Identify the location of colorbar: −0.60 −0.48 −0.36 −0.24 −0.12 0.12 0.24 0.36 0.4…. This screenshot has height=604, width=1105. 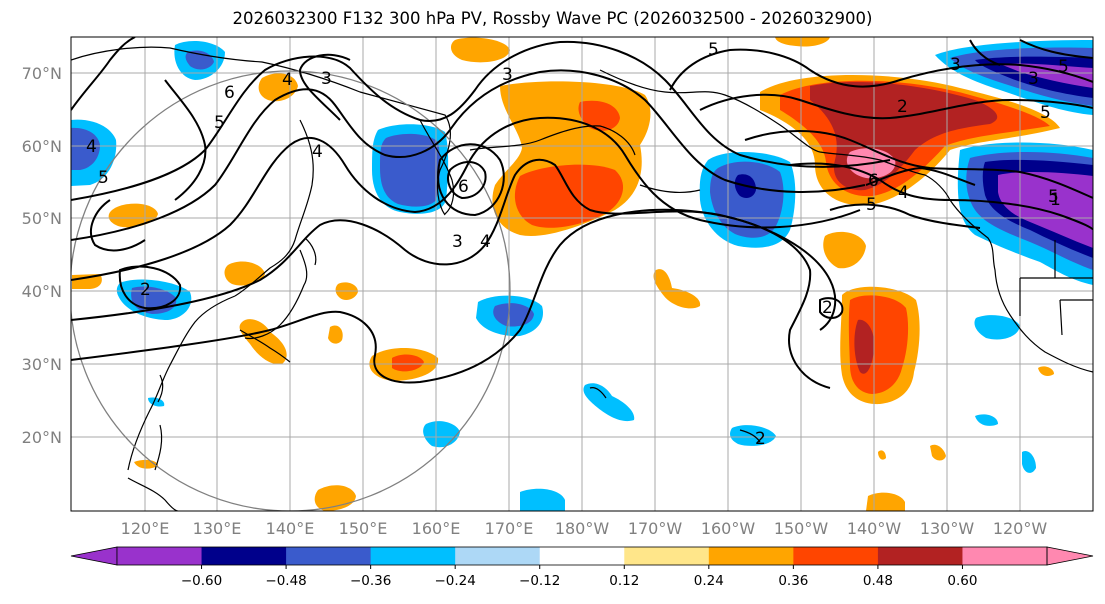
(582, 567).